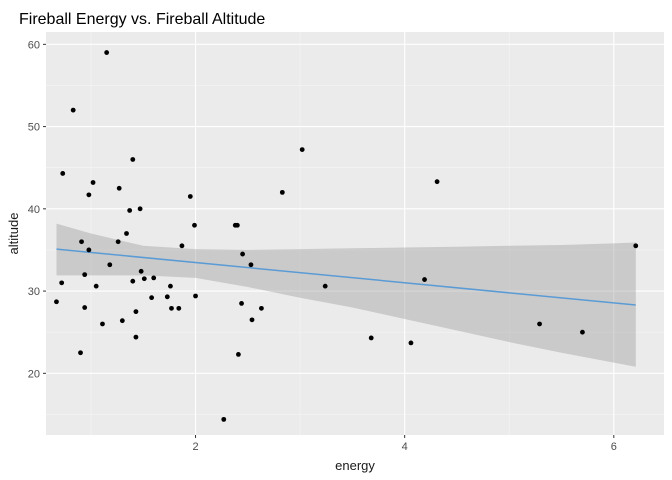  What do you see at coordinates (142, 19) in the screenshot?
I see `chart-title: Fireball Energy vs. Fireball Altitude` at bounding box center [142, 19].